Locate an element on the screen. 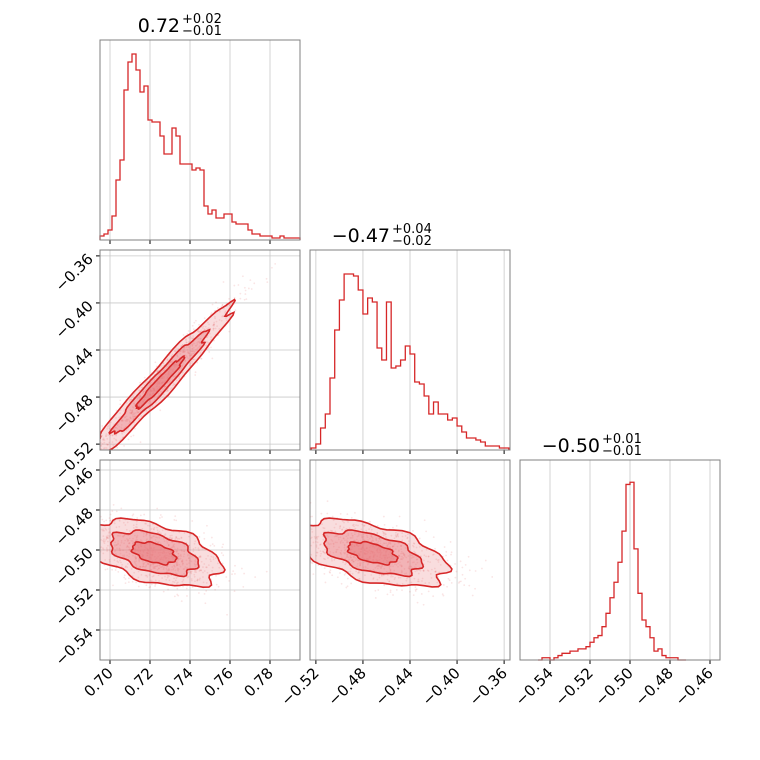 The width and height of the screenshot is (760, 760). hist-p1-panel: 0.72 +0.02−0.01 is located at coordinates (200, 128).